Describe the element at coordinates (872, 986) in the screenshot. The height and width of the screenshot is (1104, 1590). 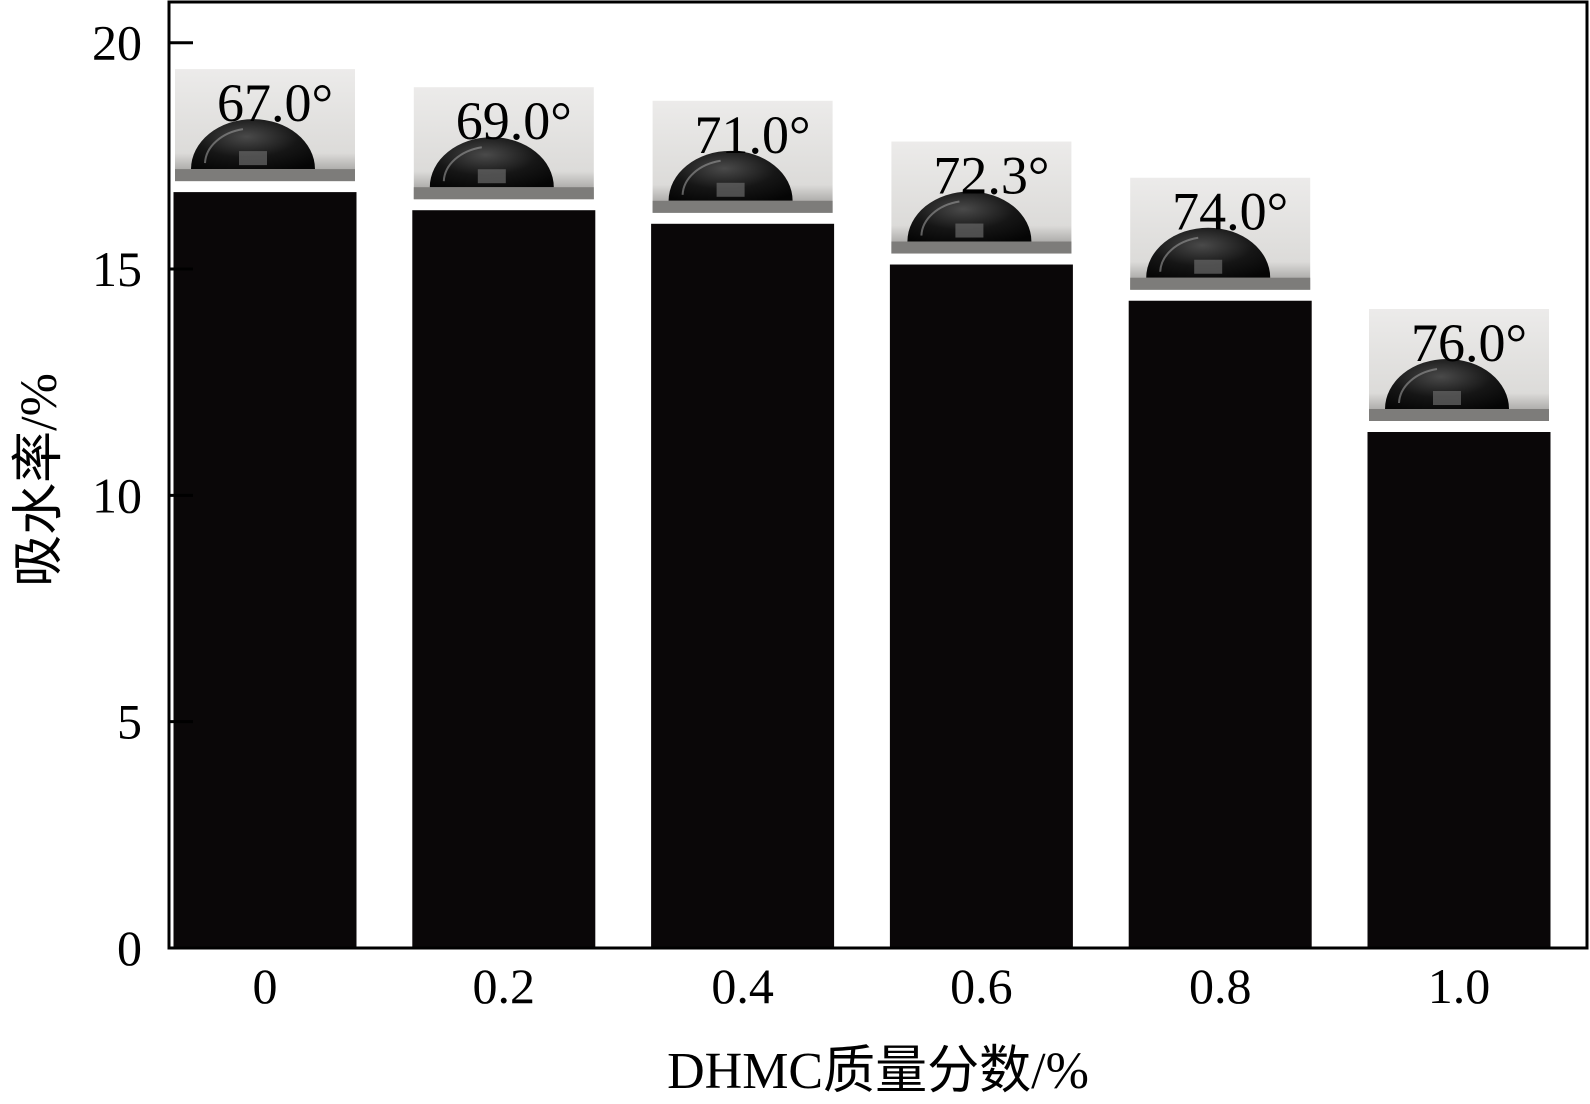
I see `x-axis-ticks: 0 0.2 0.4 0.6 0.8 1.0` at that location.